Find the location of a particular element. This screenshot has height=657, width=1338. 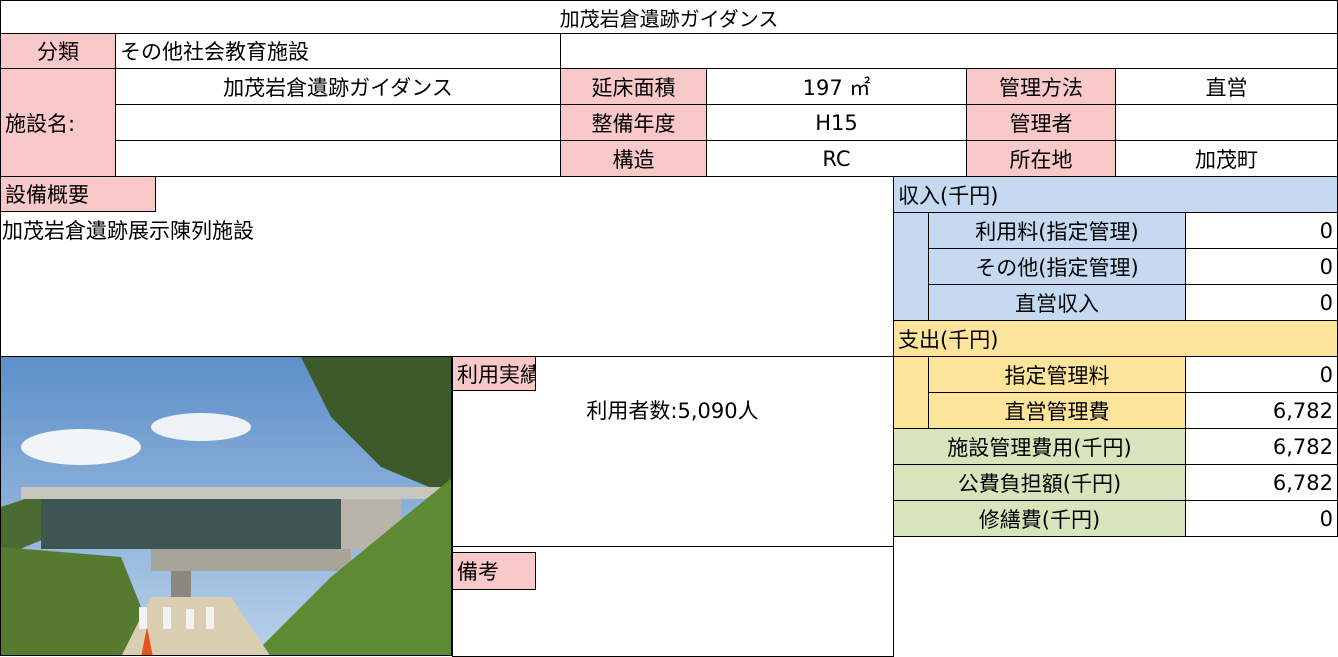

label: 直営収入 is located at coordinates (1057, 302).